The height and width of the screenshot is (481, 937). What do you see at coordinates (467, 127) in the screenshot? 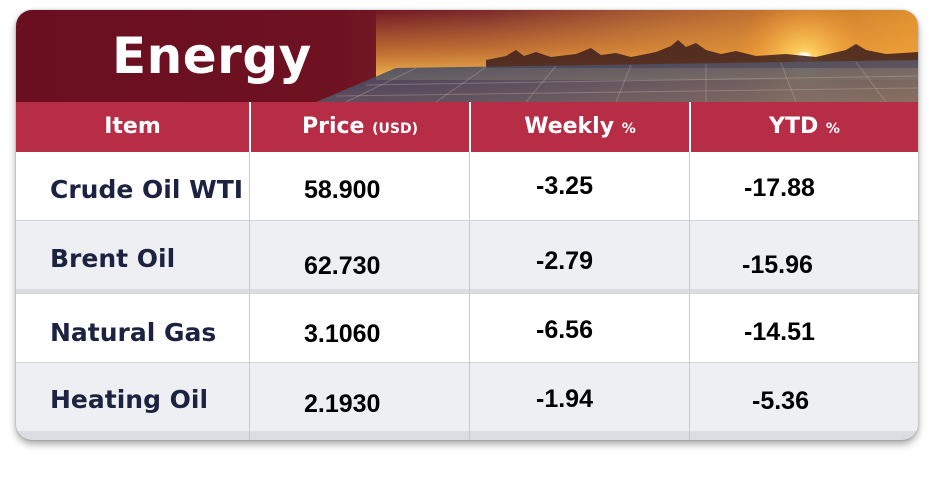
I see `table-header-row: Item Price (USD) Weekly % YTD %` at bounding box center [467, 127].